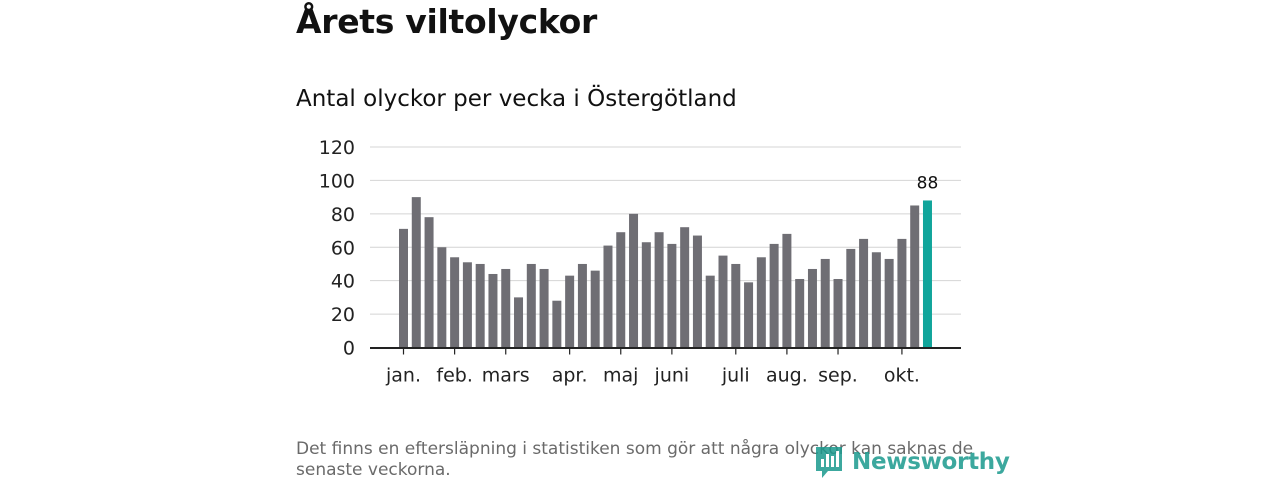 The height and width of the screenshot is (481, 1280). I want to click on y-tick-label-60: 60, so click(343, 248).